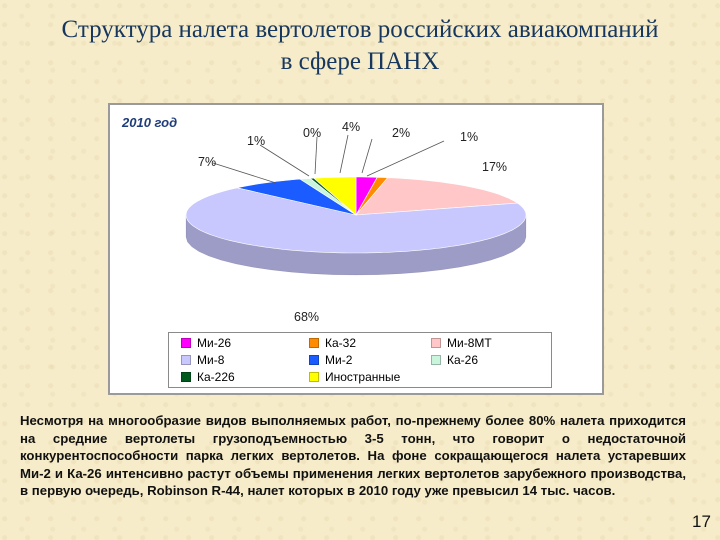 The width and height of the screenshot is (720, 540). I want to click on data-label-Ка-32: 1%, so click(469, 137).